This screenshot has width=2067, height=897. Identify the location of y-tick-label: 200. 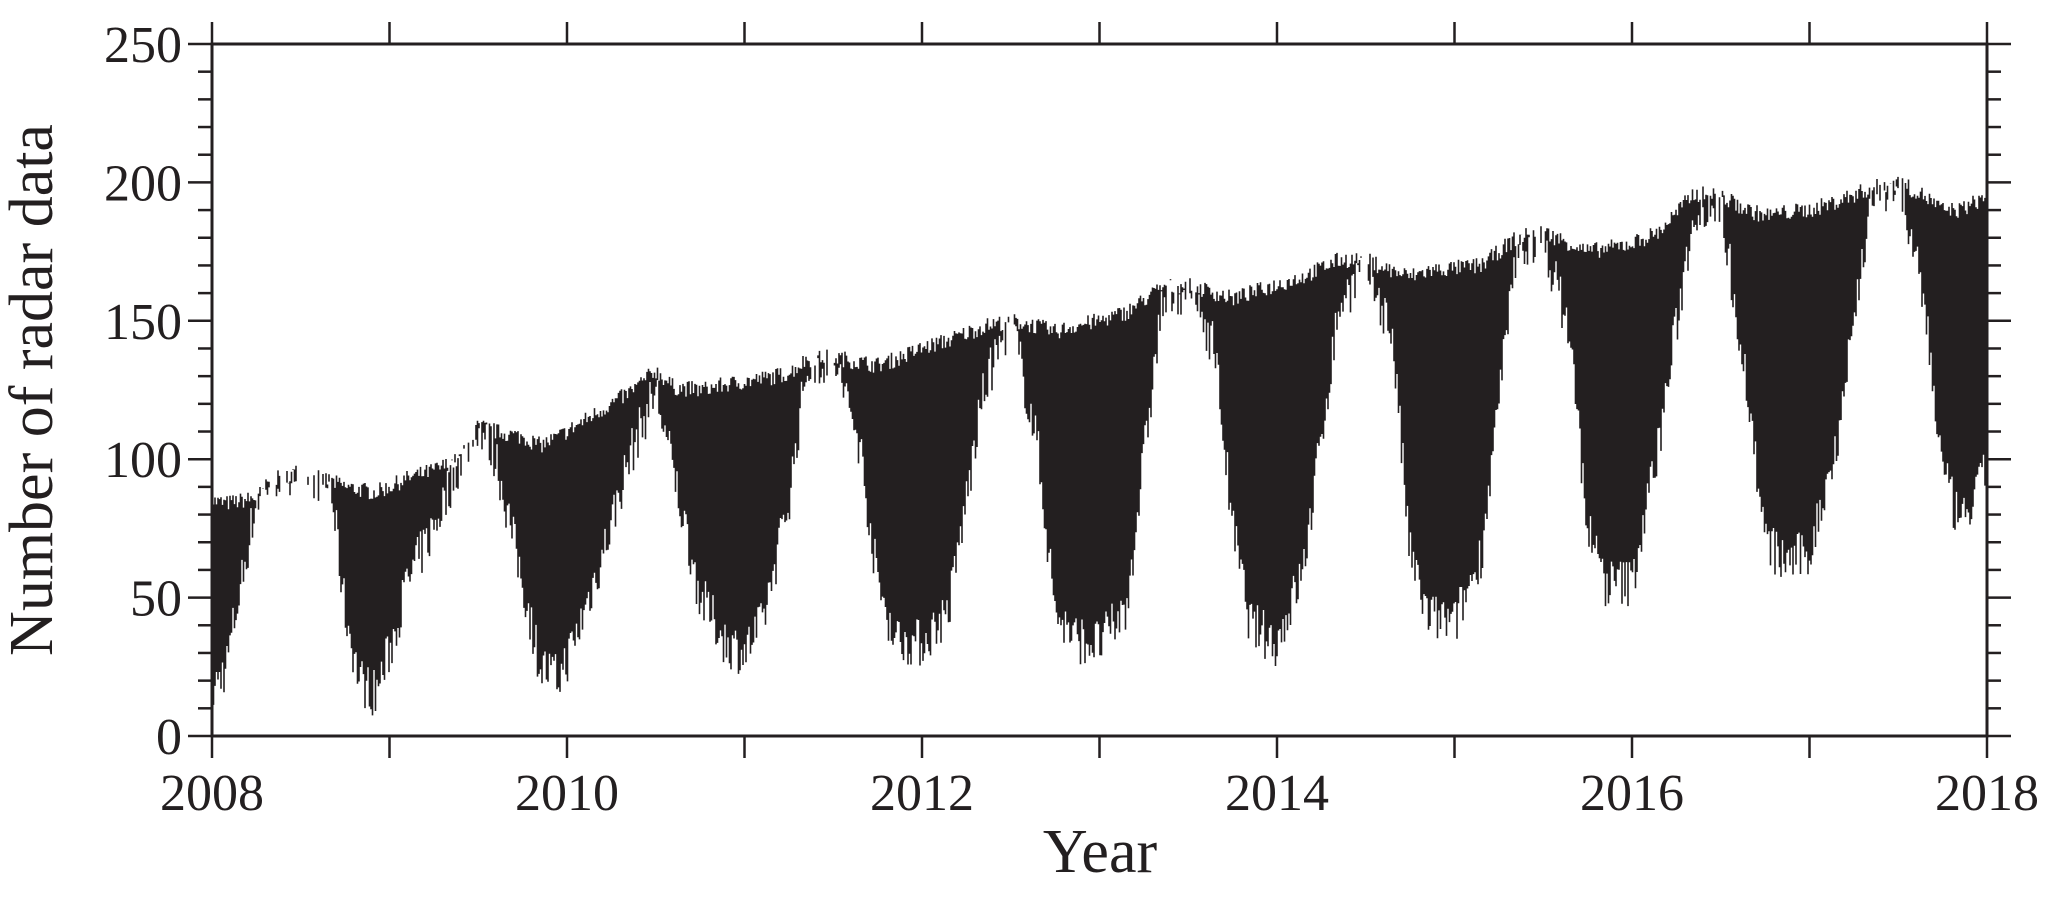
(143, 183).